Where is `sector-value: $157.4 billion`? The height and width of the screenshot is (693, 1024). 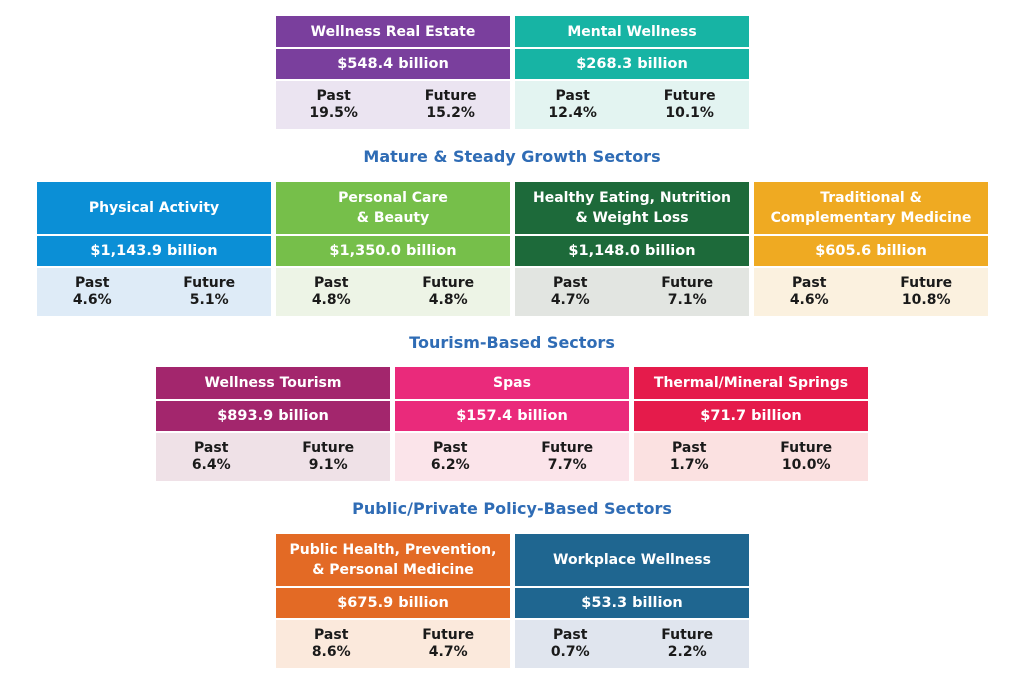
sector-value: $157.4 billion is located at coordinates (512, 416).